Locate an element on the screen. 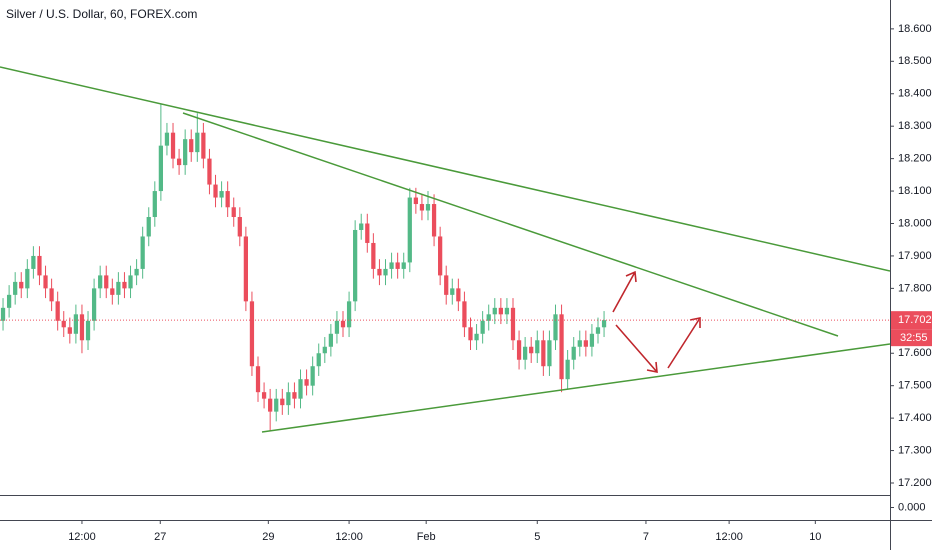 The height and width of the screenshot is (550, 932). projection-arrows is located at coordinates (656, 321).